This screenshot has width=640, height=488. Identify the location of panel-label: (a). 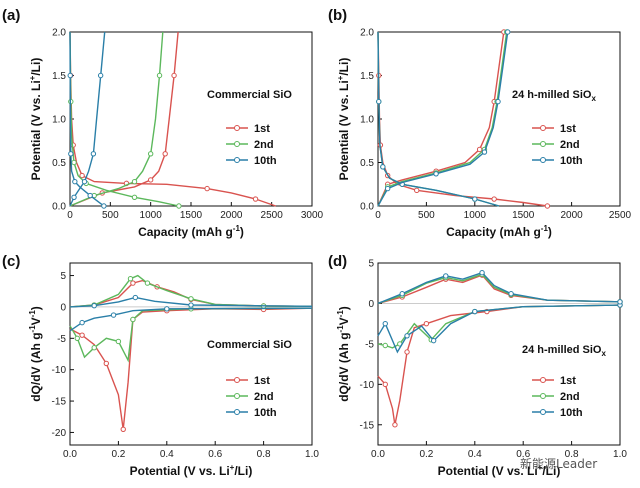
(11, 15).